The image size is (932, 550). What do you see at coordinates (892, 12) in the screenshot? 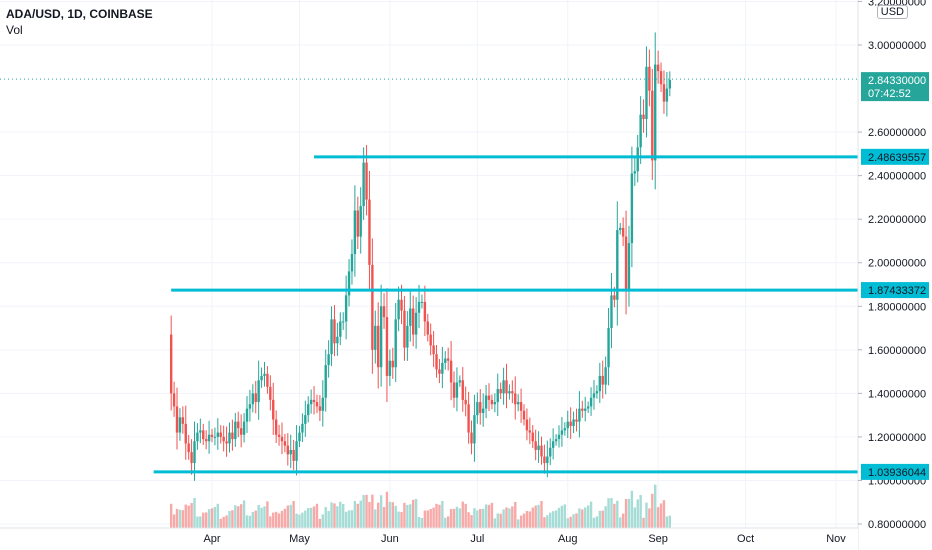
I see `currency-unit-button: USD` at bounding box center [892, 12].